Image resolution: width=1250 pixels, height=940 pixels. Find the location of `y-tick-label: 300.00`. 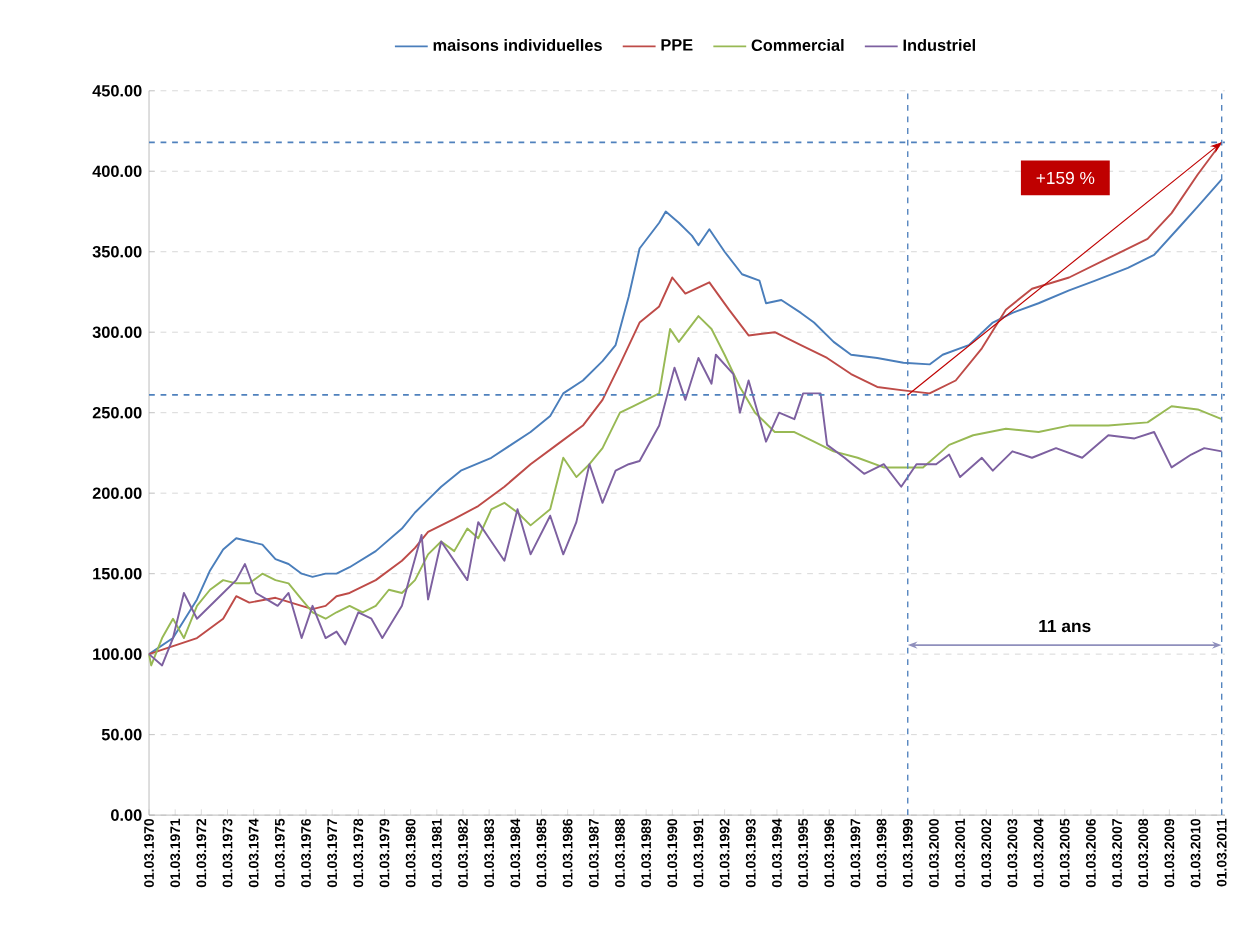

y-tick-label: 300.00 is located at coordinates (117, 332).